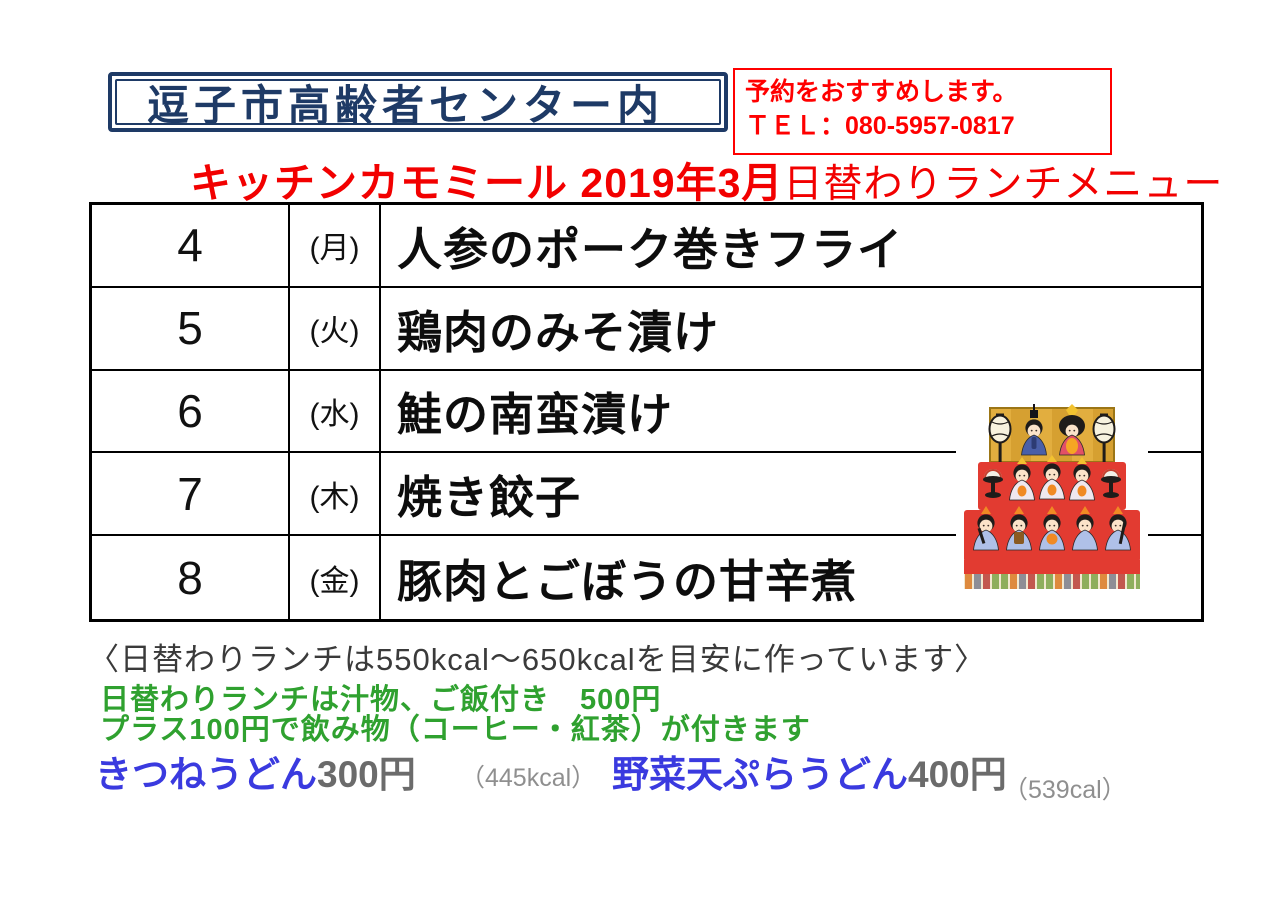 The width and height of the screenshot is (1280, 905). What do you see at coordinates (381, 700) in the screenshot?
I see `lunch-price-note: 日替わりランチは汁物、ご飯付き 500円` at bounding box center [381, 700].